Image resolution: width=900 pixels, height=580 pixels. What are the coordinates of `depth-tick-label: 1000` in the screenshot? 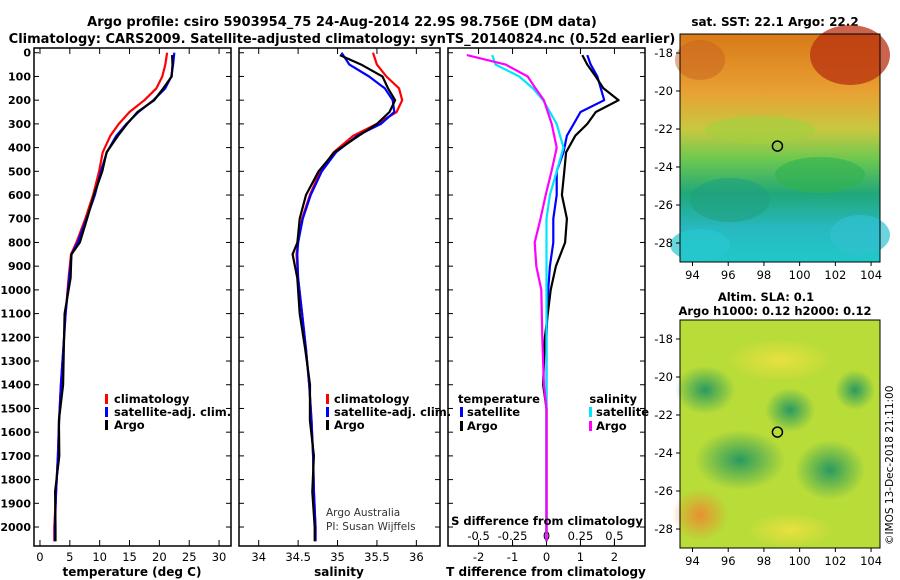 It's located at (15, 290).